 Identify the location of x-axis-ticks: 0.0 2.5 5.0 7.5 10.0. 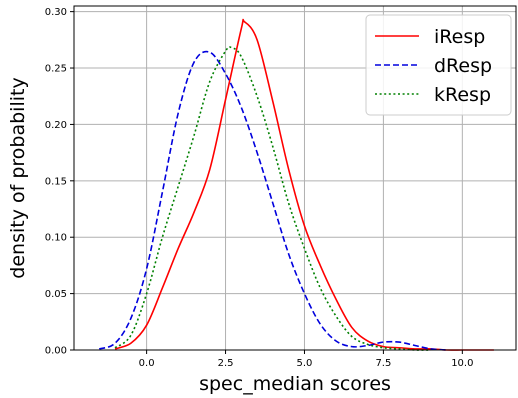
(306, 359).